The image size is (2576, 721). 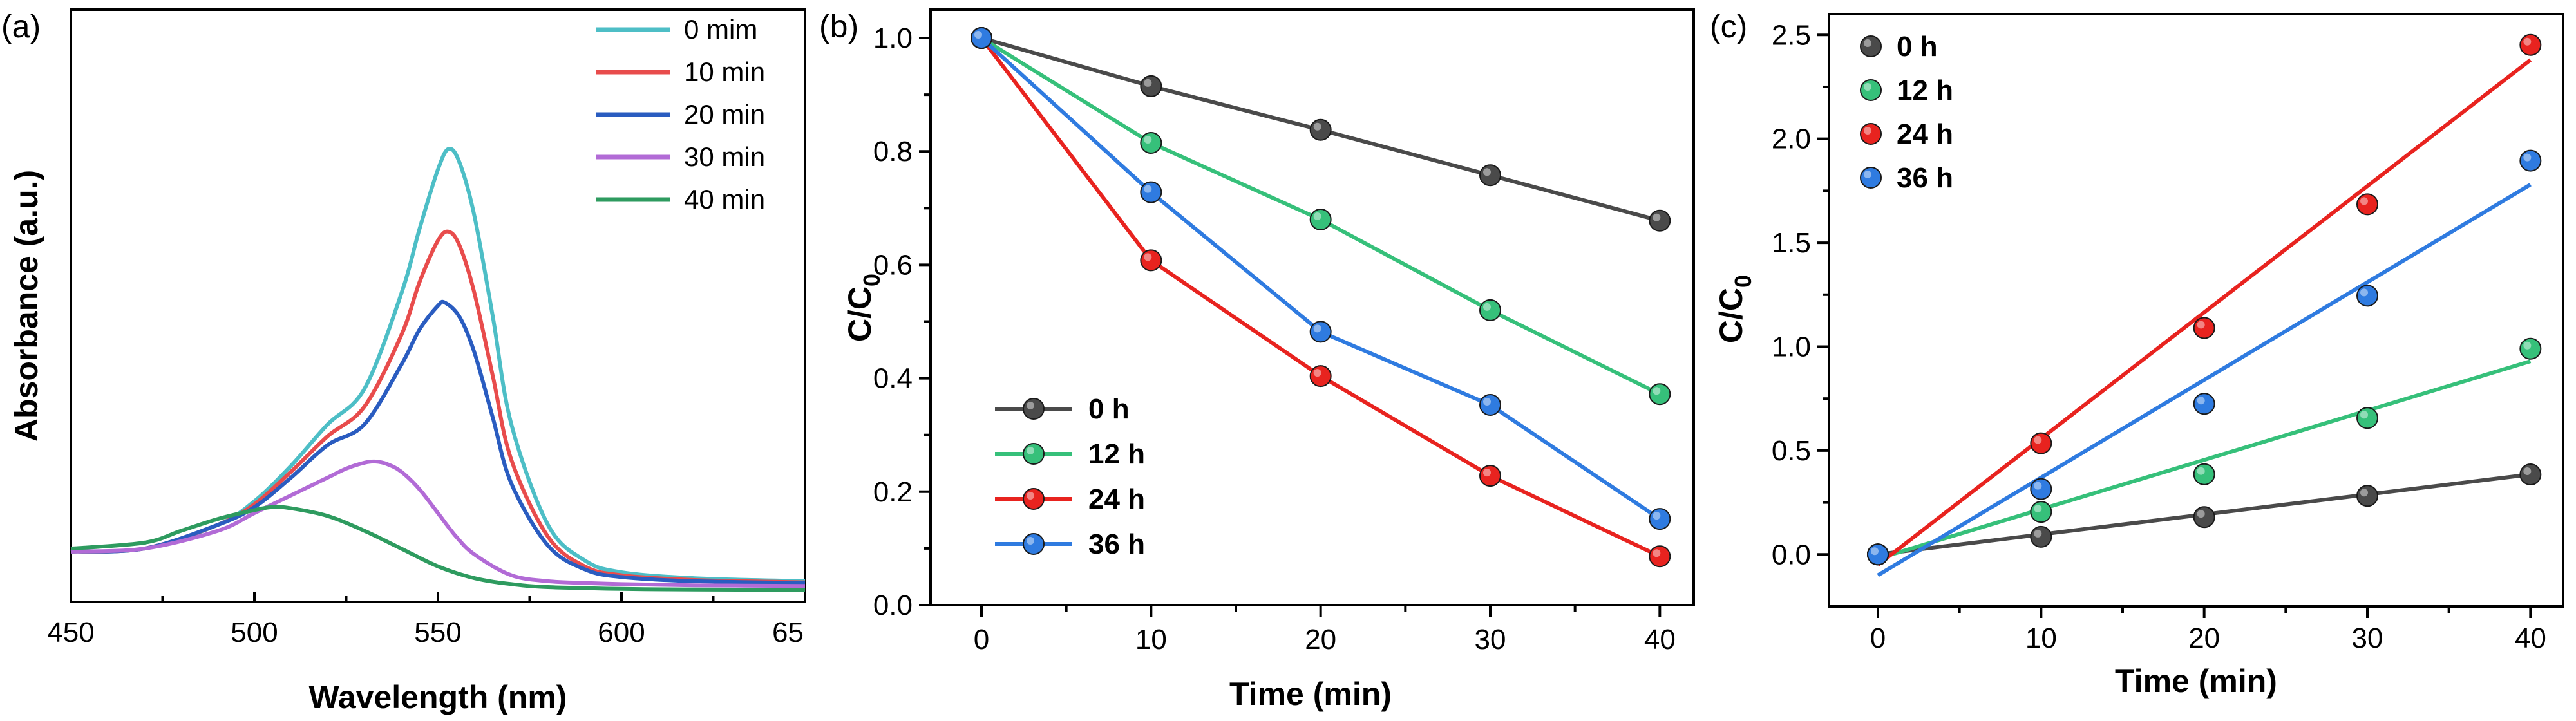 I want to click on a-legend-label-40-min: 40 min, so click(x=724, y=199).